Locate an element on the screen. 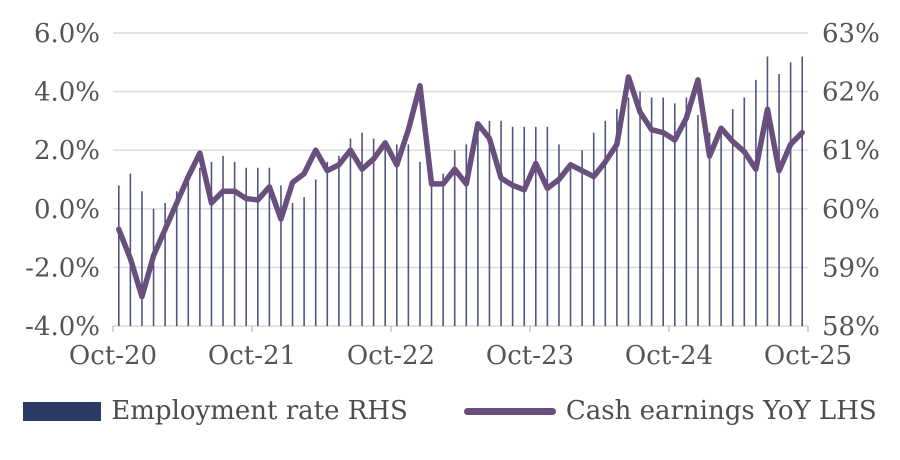 The height and width of the screenshot is (460, 900). x-axis-label: Oct-22 is located at coordinates (391, 356).